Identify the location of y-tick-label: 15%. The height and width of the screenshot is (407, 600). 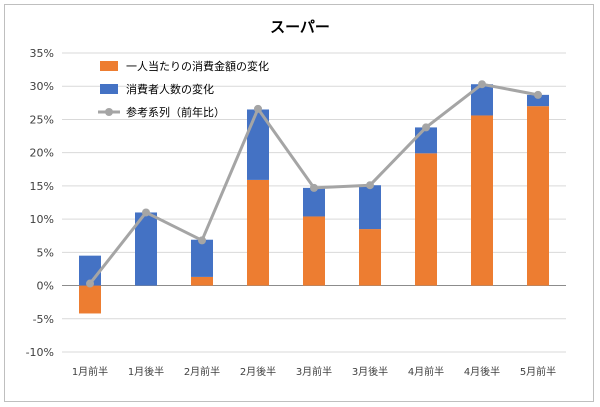
(42, 186).